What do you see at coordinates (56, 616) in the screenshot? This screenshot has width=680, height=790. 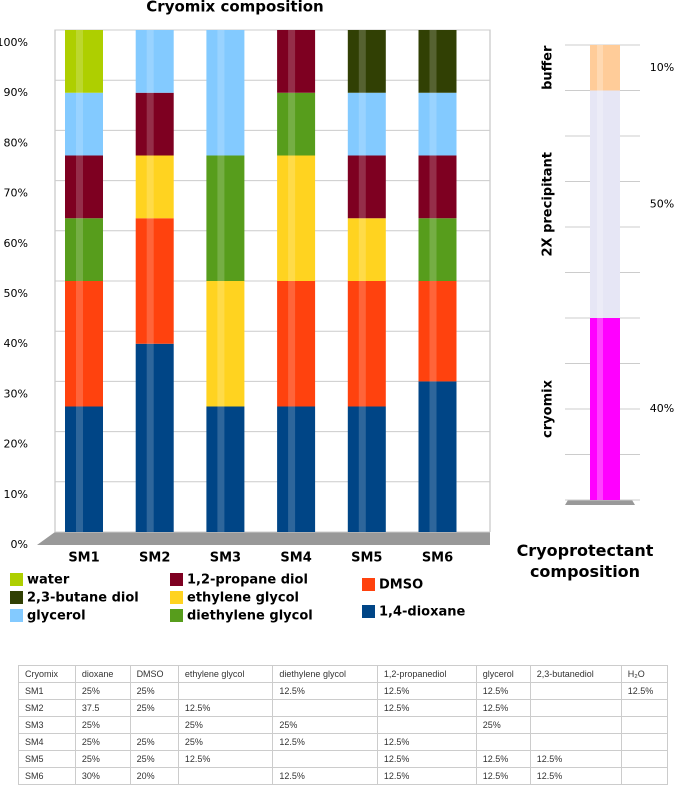 I see `legend-label: glycerol` at bounding box center [56, 616].